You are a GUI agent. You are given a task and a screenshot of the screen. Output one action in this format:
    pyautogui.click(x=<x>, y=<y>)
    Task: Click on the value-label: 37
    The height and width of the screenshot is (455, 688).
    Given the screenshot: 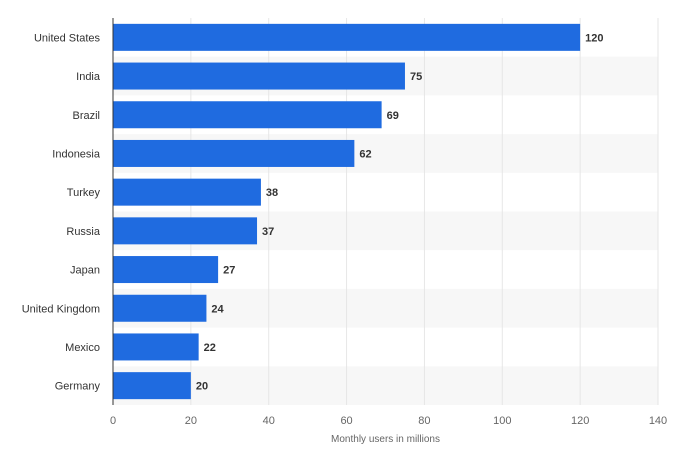 What is the action you would take?
    pyautogui.click(x=268, y=232)
    